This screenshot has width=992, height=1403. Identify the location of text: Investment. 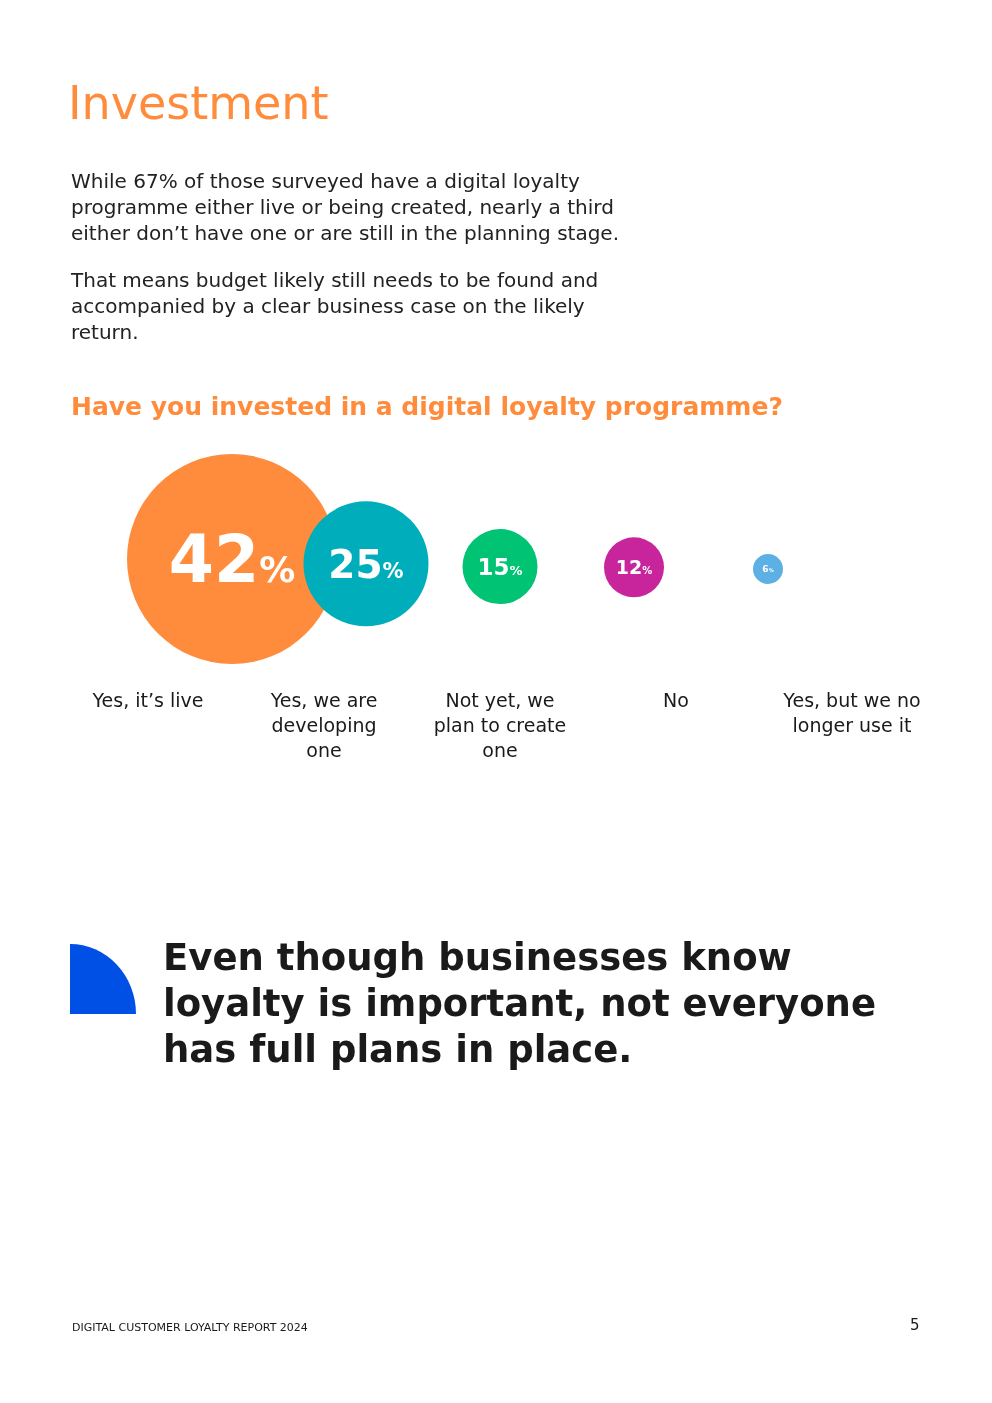
(198, 103).